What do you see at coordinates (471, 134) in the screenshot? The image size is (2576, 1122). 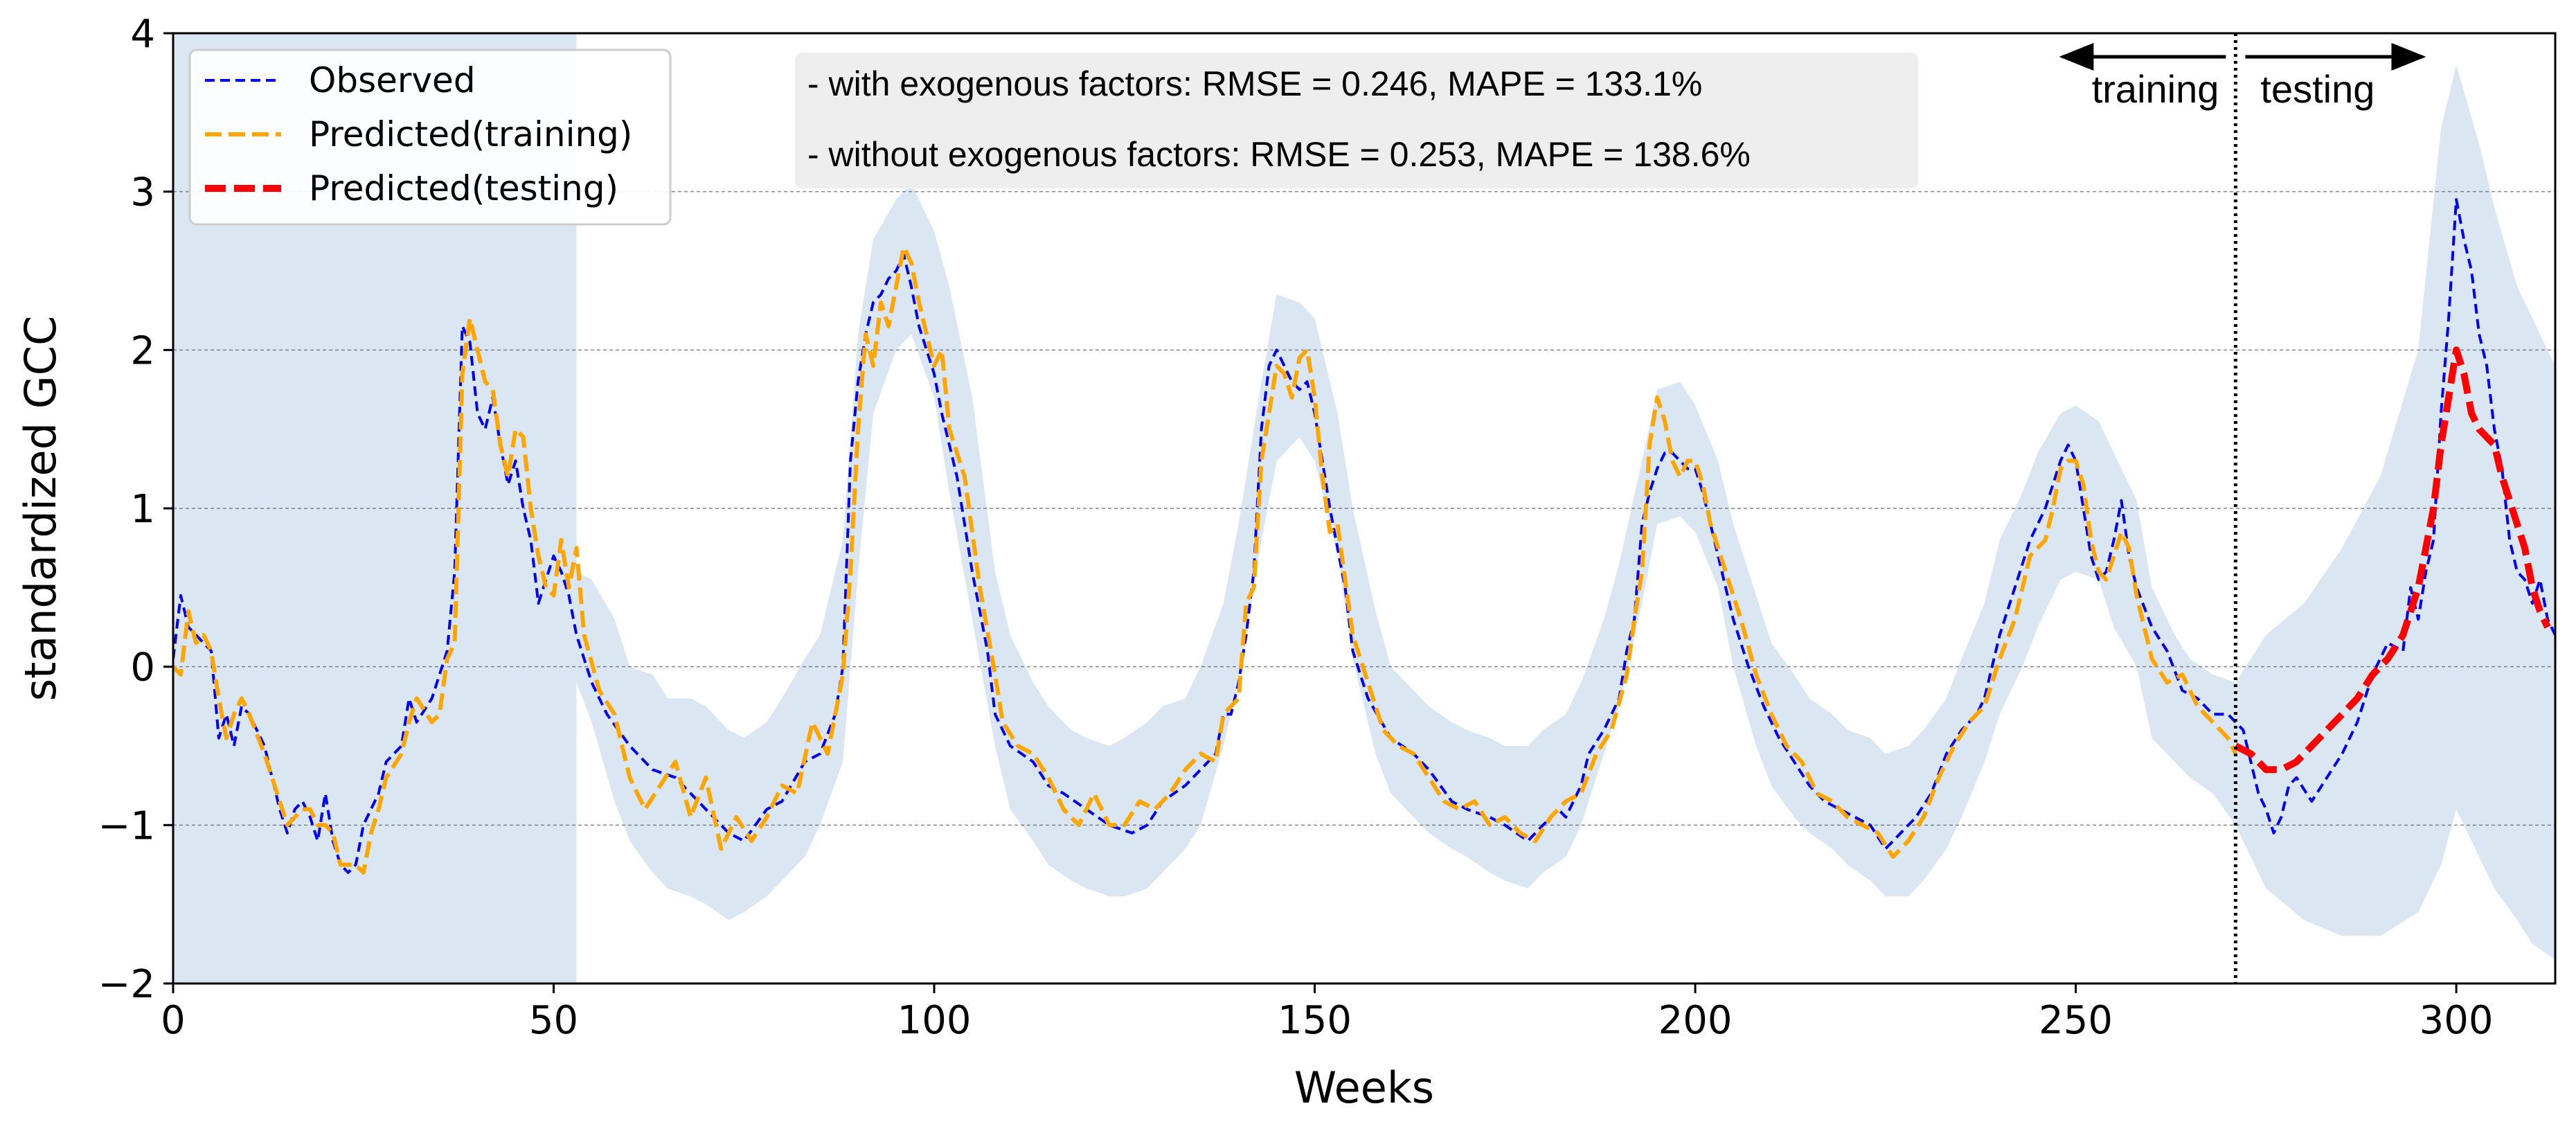 I see `legend-predicted-training-label: Predicted(training)` at bounding box center [471, 134].